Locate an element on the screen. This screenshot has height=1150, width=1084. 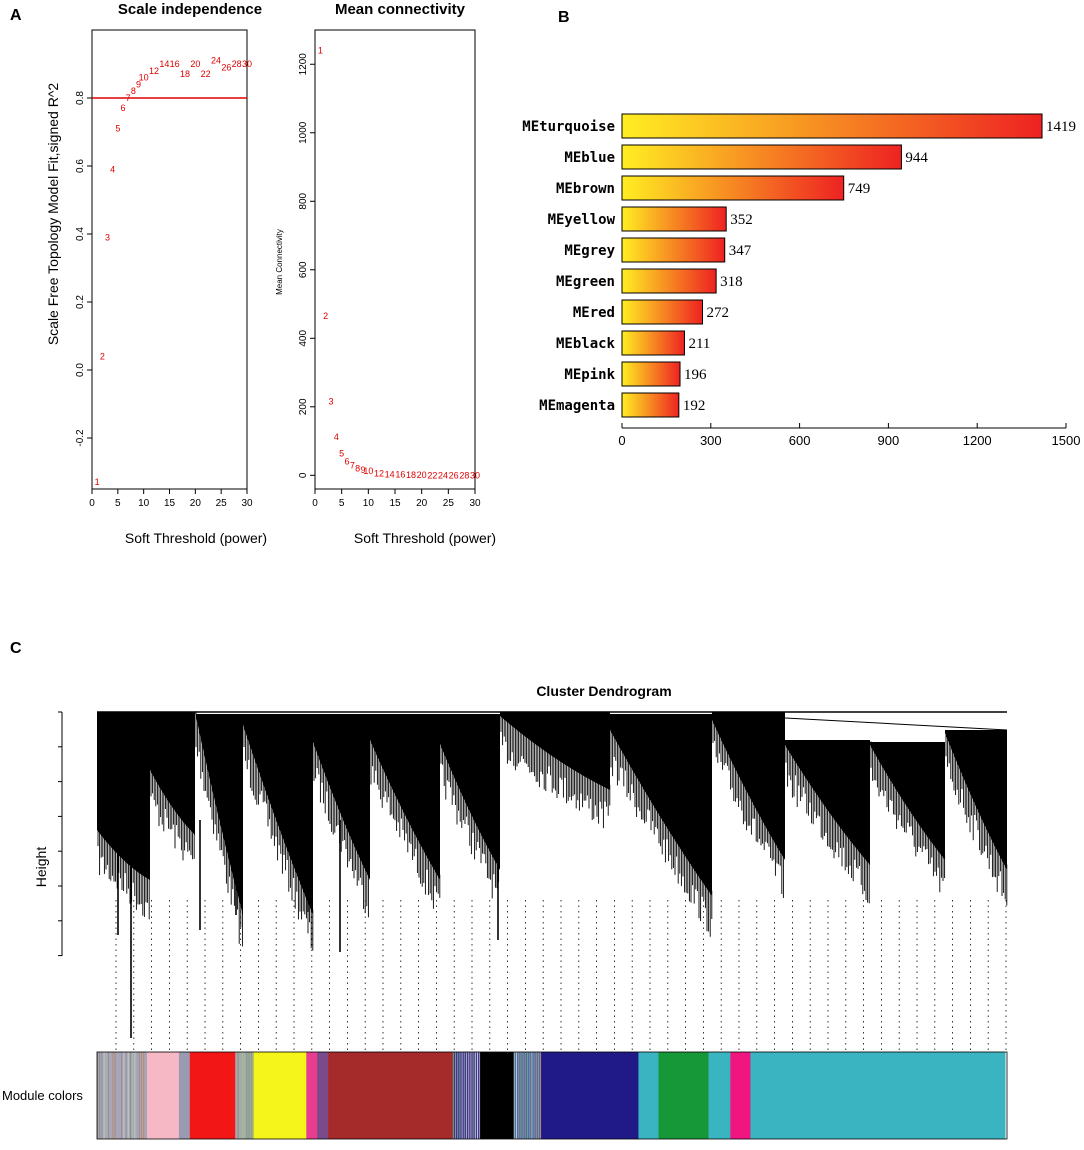
y-tick-label: 1200 is located at coordinates (303, 64).